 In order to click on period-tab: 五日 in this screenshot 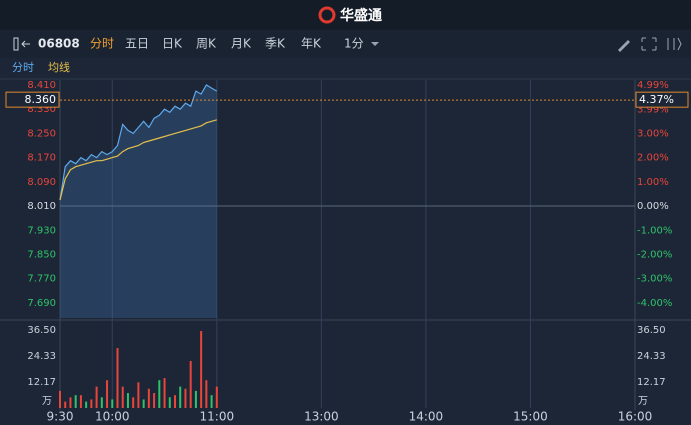, I will do `click(137, 44)`.